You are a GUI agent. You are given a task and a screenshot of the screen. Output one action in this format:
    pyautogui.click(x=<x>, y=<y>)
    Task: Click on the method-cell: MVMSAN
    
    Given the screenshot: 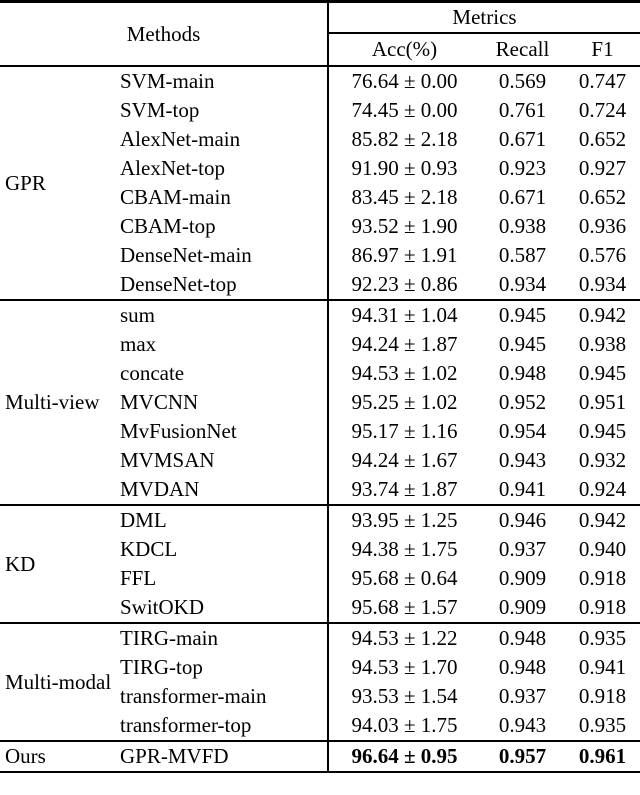 What is the action you would take?
    pyautogui.click(x=167, y=460)
    